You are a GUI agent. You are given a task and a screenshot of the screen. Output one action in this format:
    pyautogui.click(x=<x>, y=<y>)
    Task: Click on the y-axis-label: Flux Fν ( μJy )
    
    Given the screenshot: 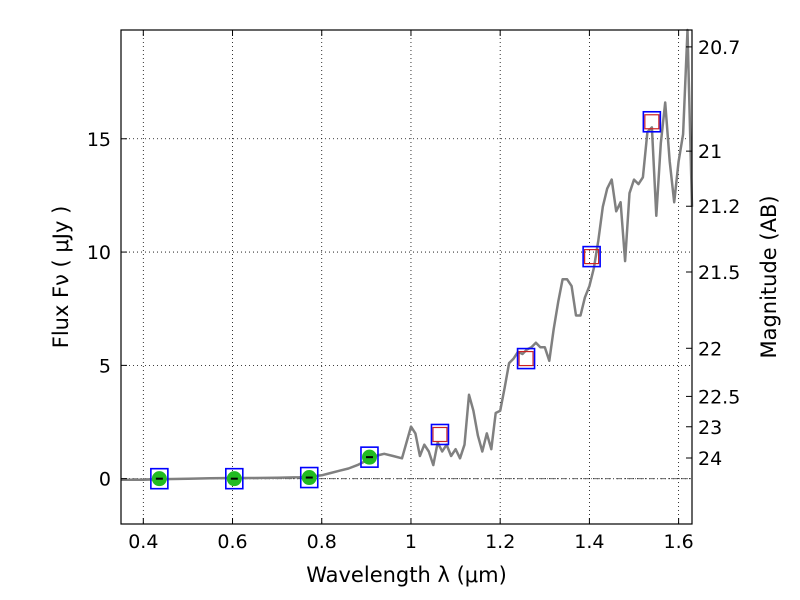 What is the action you would take?
    pyautogui.click(x=61, y=277)
    